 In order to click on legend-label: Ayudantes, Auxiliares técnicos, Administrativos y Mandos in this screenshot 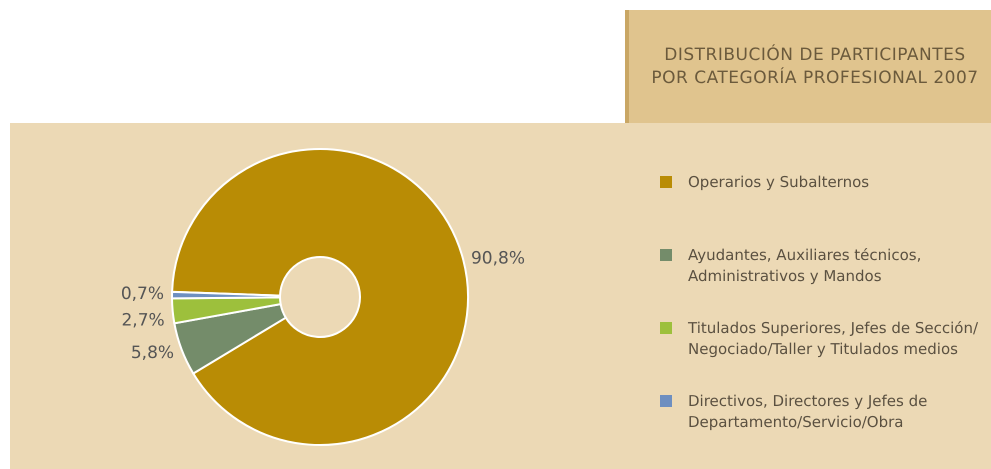, I will do `click(805, 265)`.